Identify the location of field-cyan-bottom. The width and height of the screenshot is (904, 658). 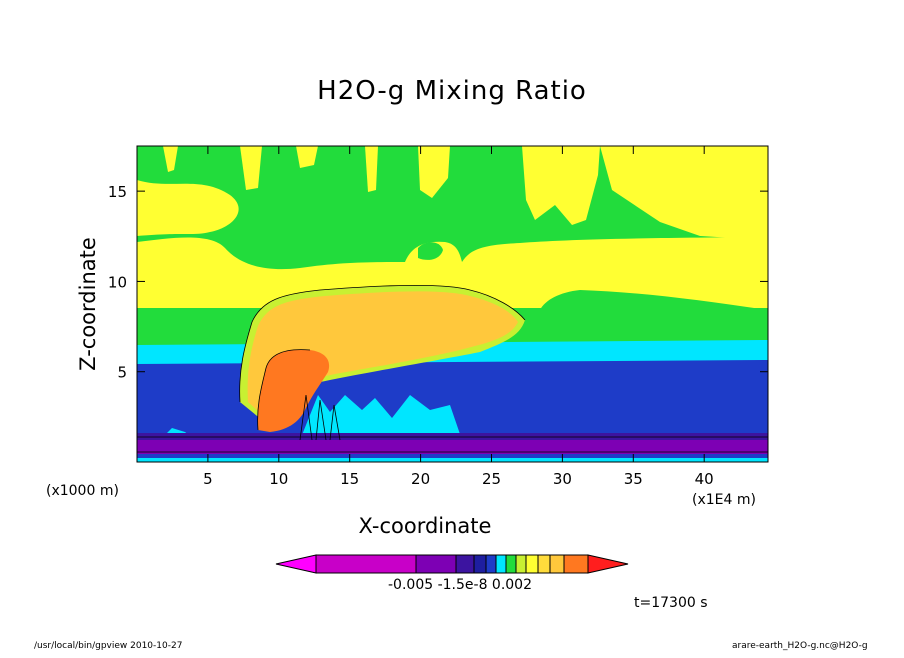
(452, 460).